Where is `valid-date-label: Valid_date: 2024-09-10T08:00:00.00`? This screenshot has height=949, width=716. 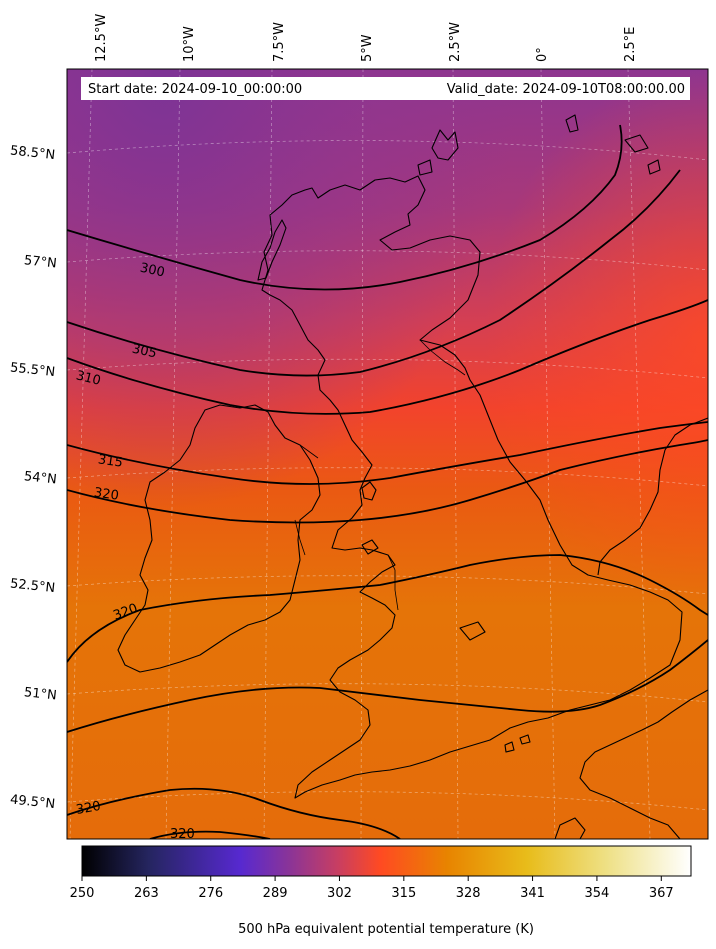 valid-date-label: Valid_date: 2024-09-10T08:00:00.00 is located at coordinates (566, 89).